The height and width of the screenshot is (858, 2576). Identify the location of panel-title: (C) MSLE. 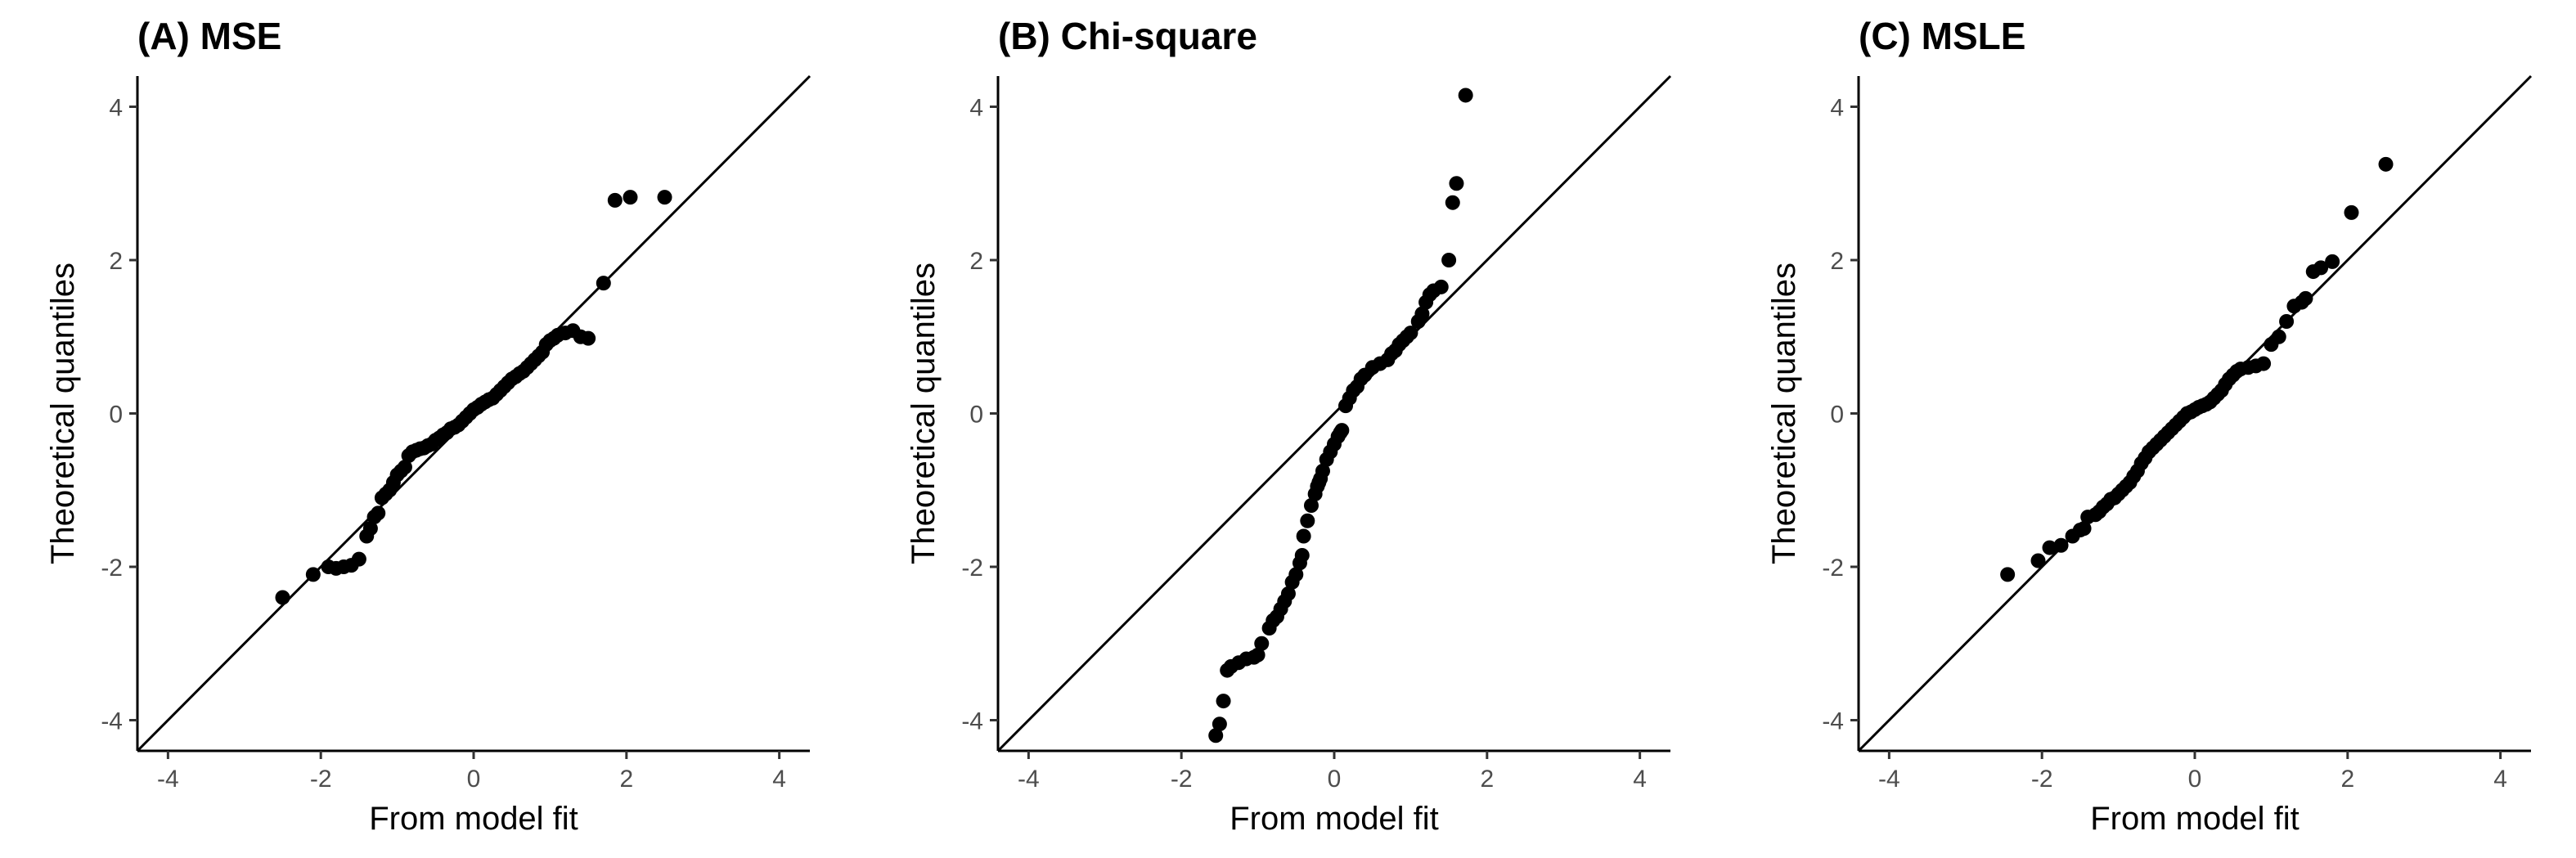
(1942, 36).